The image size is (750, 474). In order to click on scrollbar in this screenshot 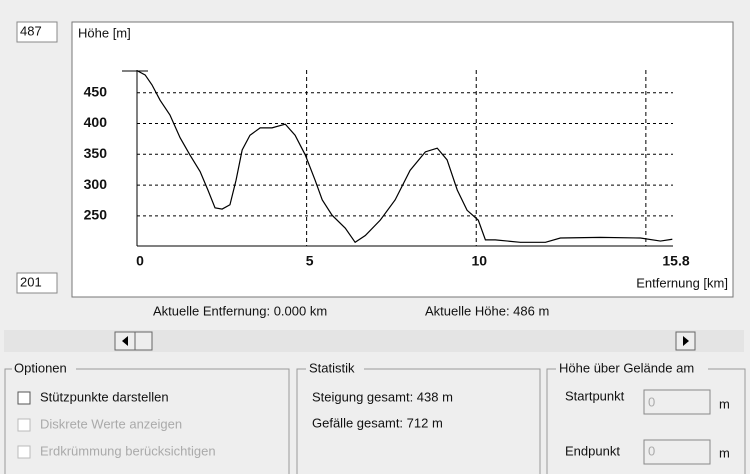, I will do `click(374, 341)`.